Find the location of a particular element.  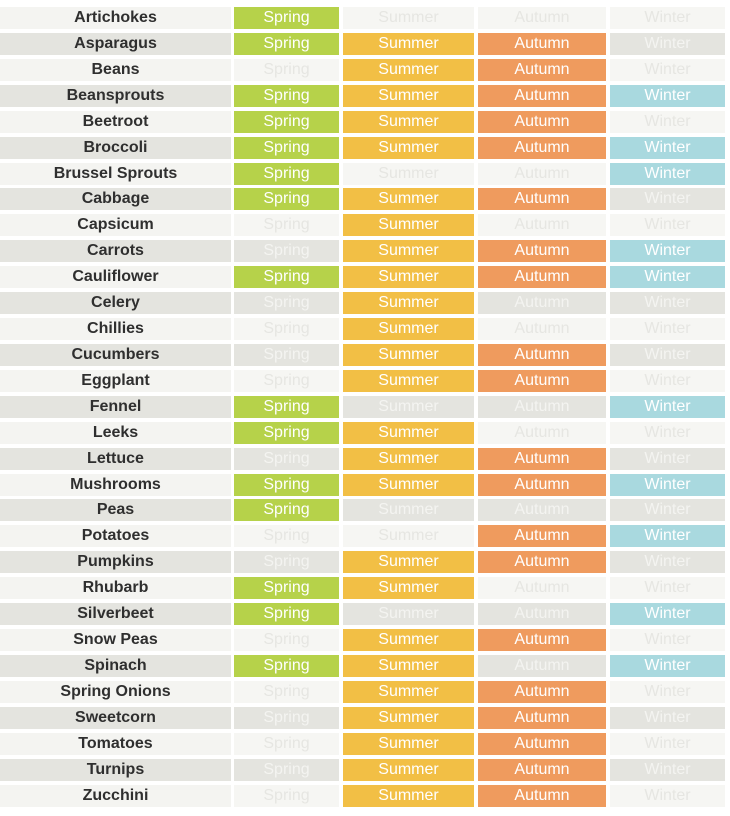

table-row: Mushrooms Spring Summer Autumn Winter is located at coordinates (365, 484).